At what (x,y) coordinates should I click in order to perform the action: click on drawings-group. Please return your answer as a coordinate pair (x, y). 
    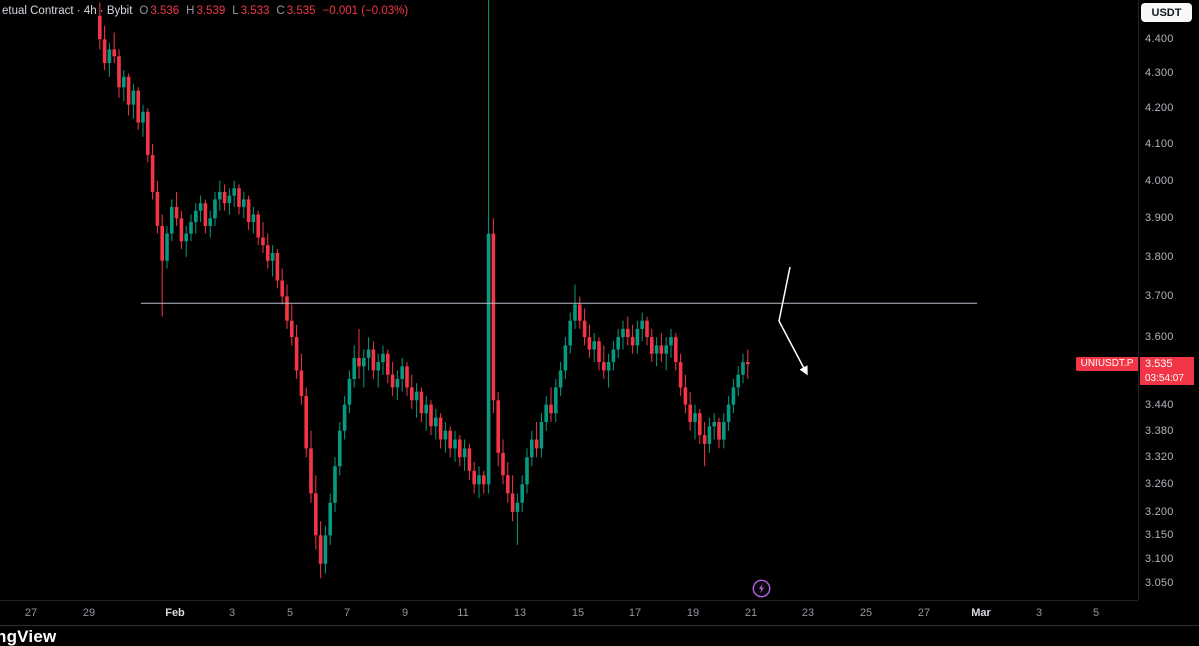
    Looking at the image, I should click on (559, 321).